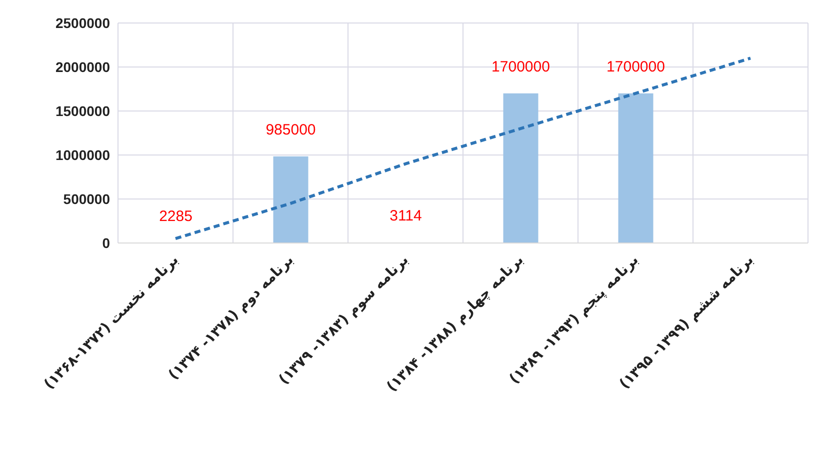 The height and width of the screenshot is (472, 822). I want to click on data-label: 2285, so click(175, 216).